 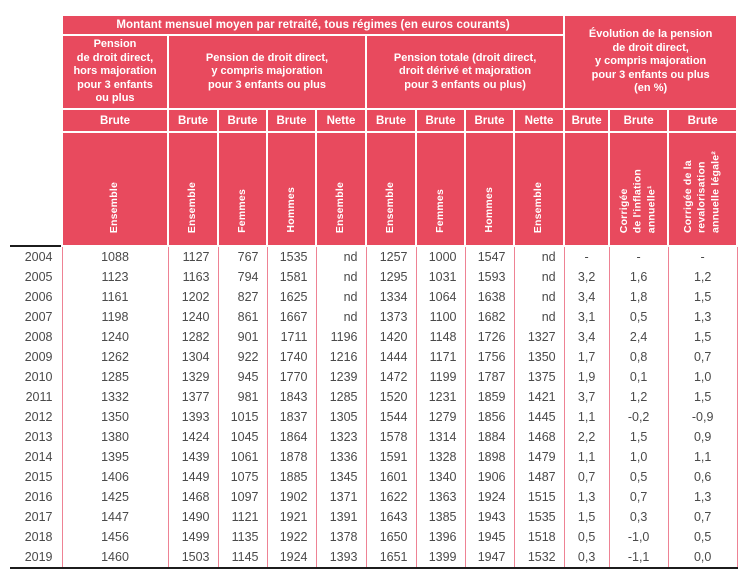 What do you see at coordinates (586, 357) in the screenshot?
I see `value-cell: 1,7` at bounding box center [586, 357].